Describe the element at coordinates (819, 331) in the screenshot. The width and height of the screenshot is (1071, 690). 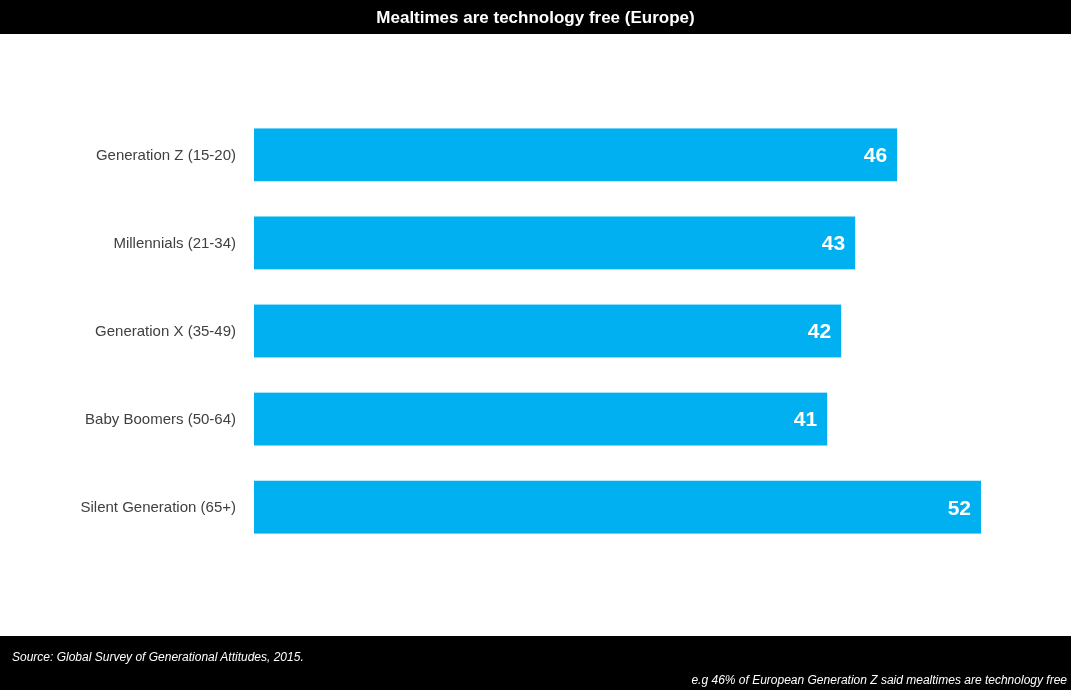
I see `data-label: 42` at that location.